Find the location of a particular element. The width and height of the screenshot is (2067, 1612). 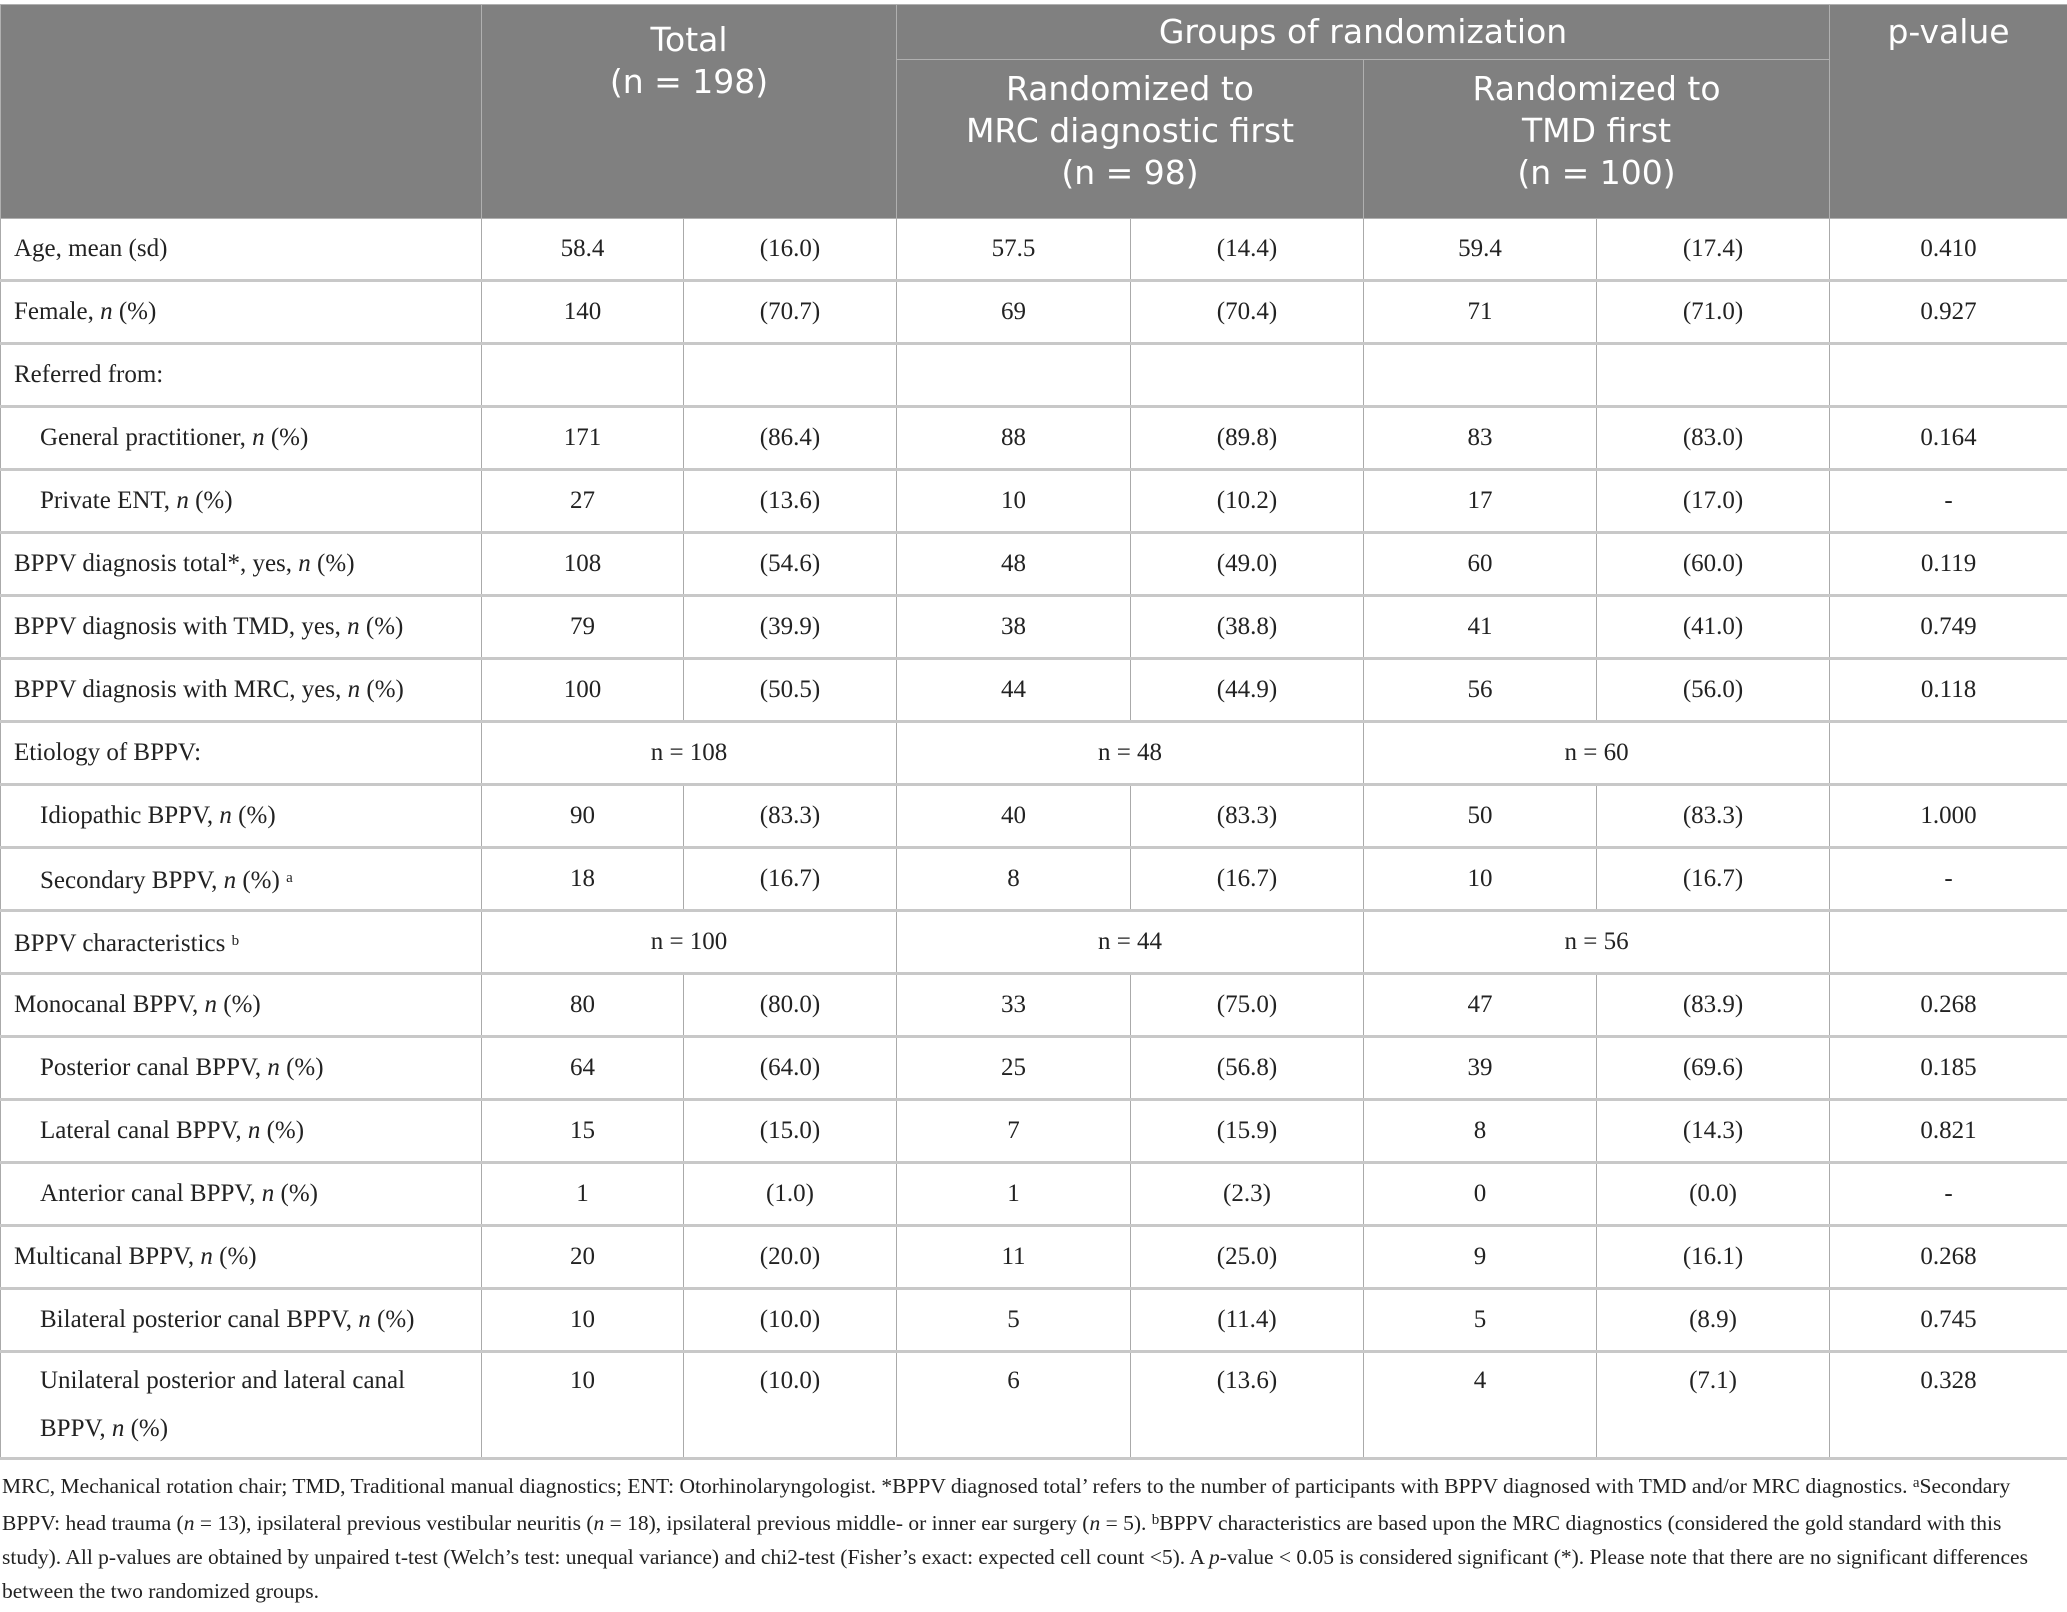

mrc-pct: (11.4) is located at coordinates (1247, 1320).